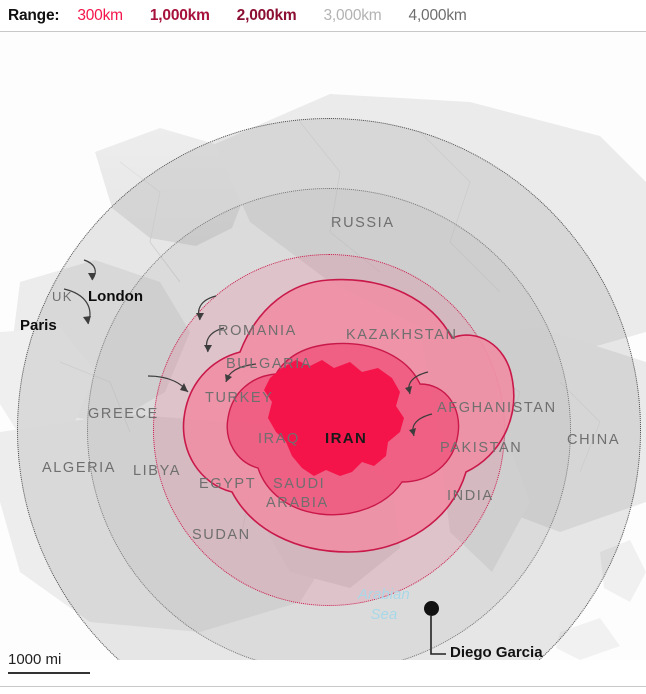 This screenshot has width=646, height=694. I want to click on scale-bar: 1000 mi, so click(49, 662).